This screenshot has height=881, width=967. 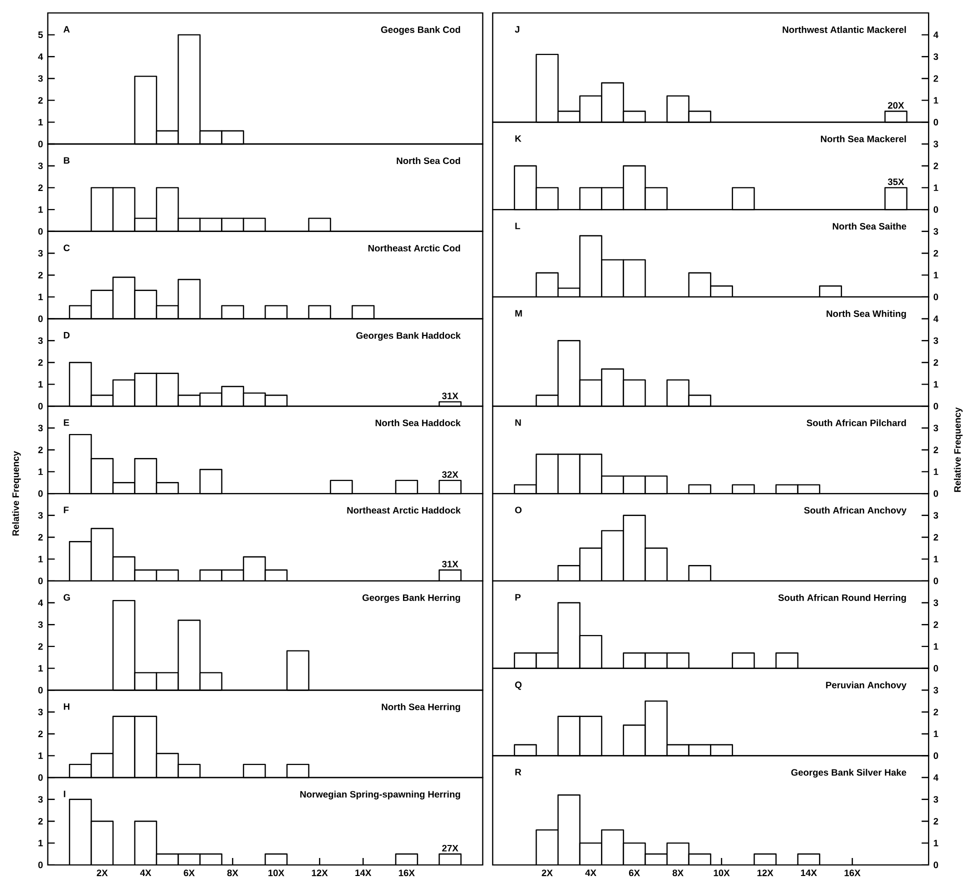 I want to click on annotation: 32X, so click(x=450, y=474).